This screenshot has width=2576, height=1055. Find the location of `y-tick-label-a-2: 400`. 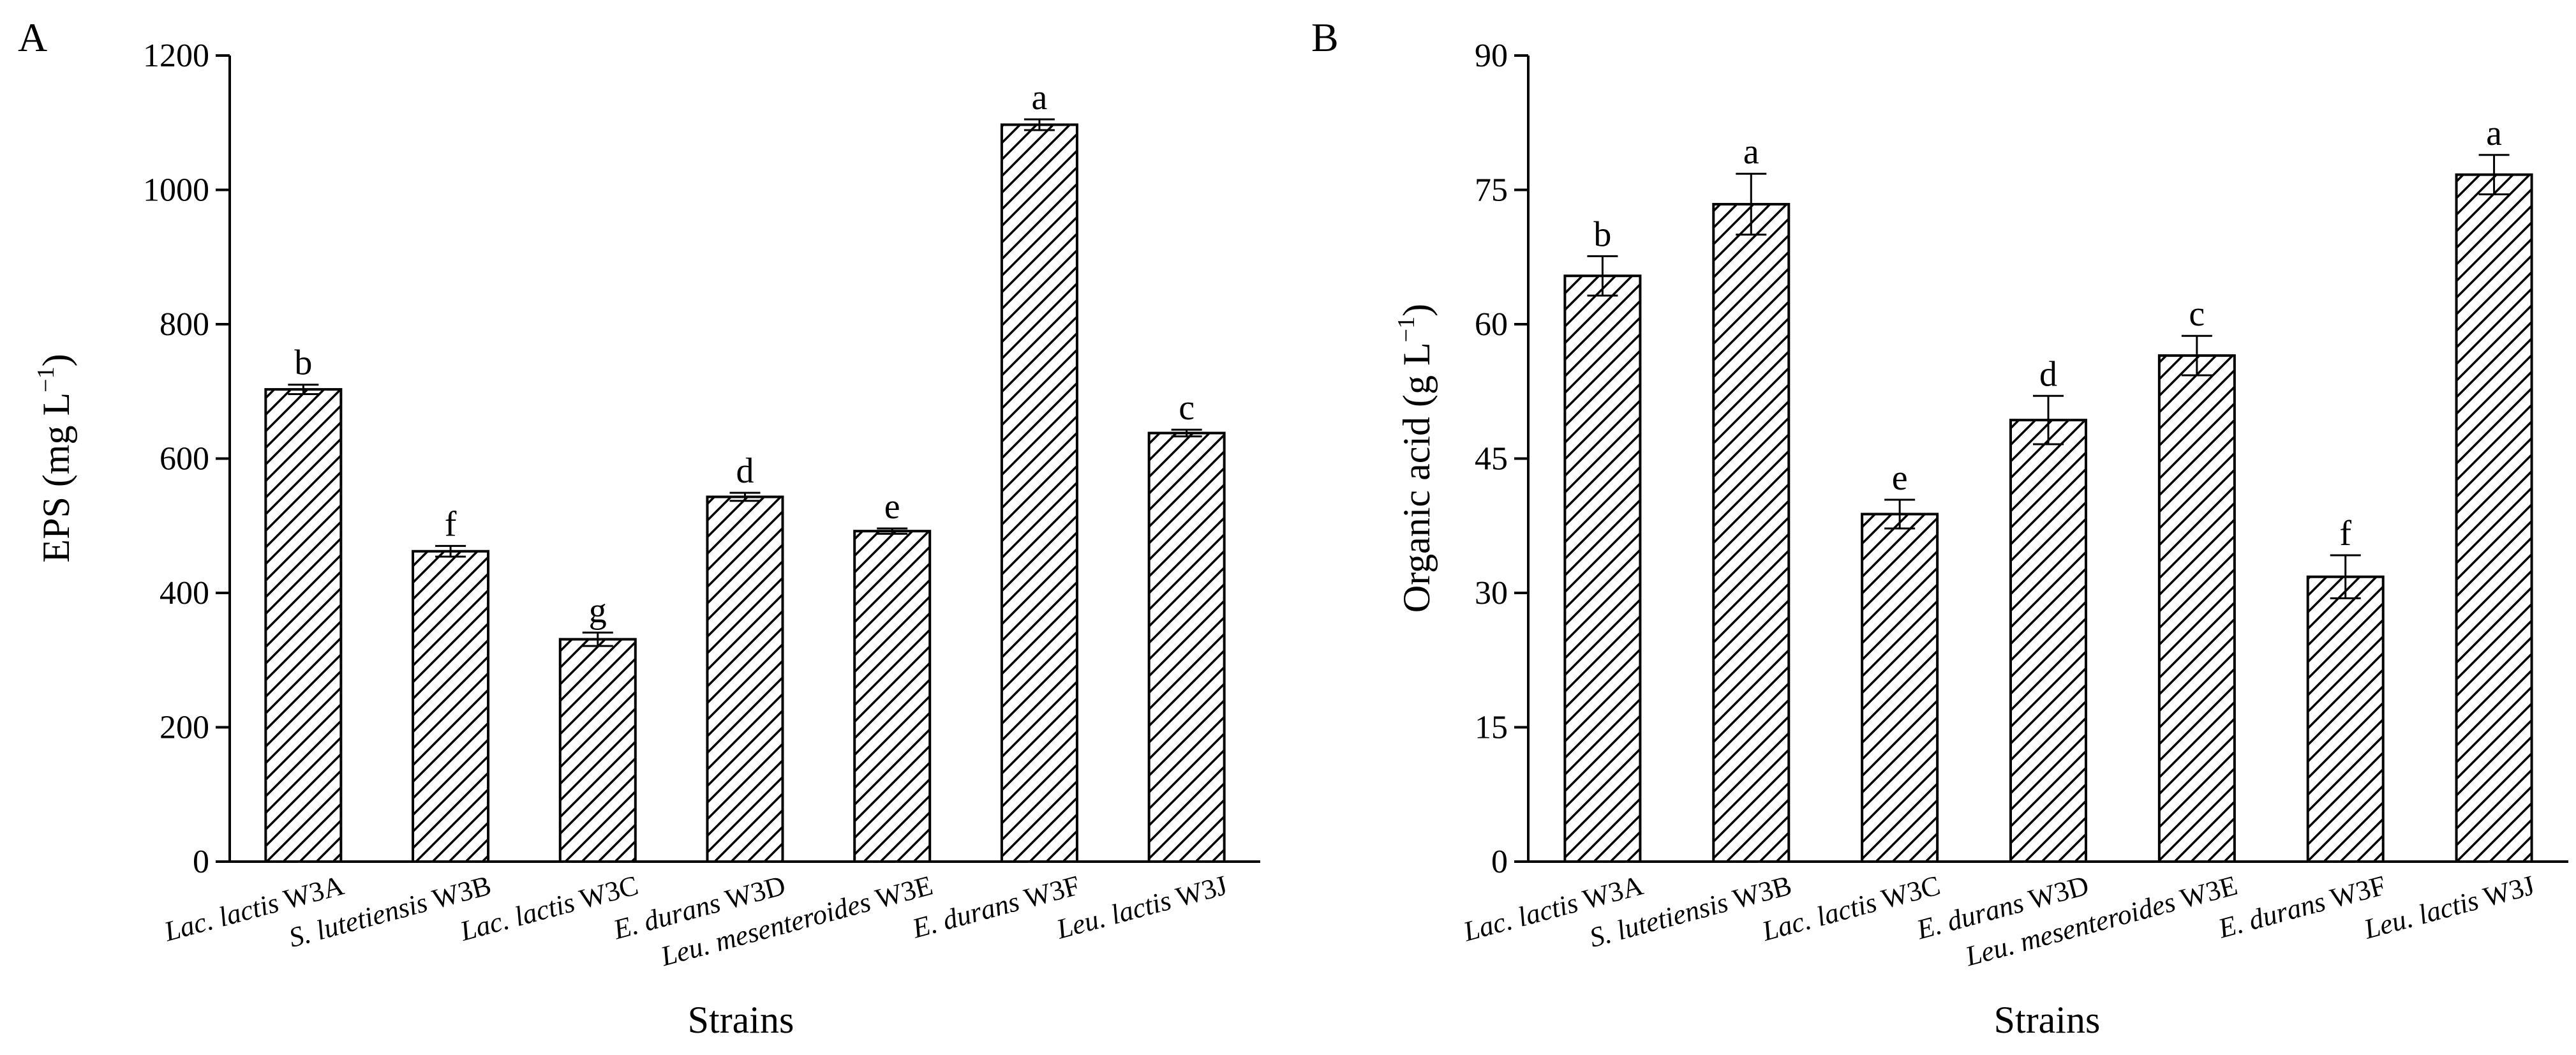

y-tick-label-a-2: 400 is located at coordinates (184, 593).